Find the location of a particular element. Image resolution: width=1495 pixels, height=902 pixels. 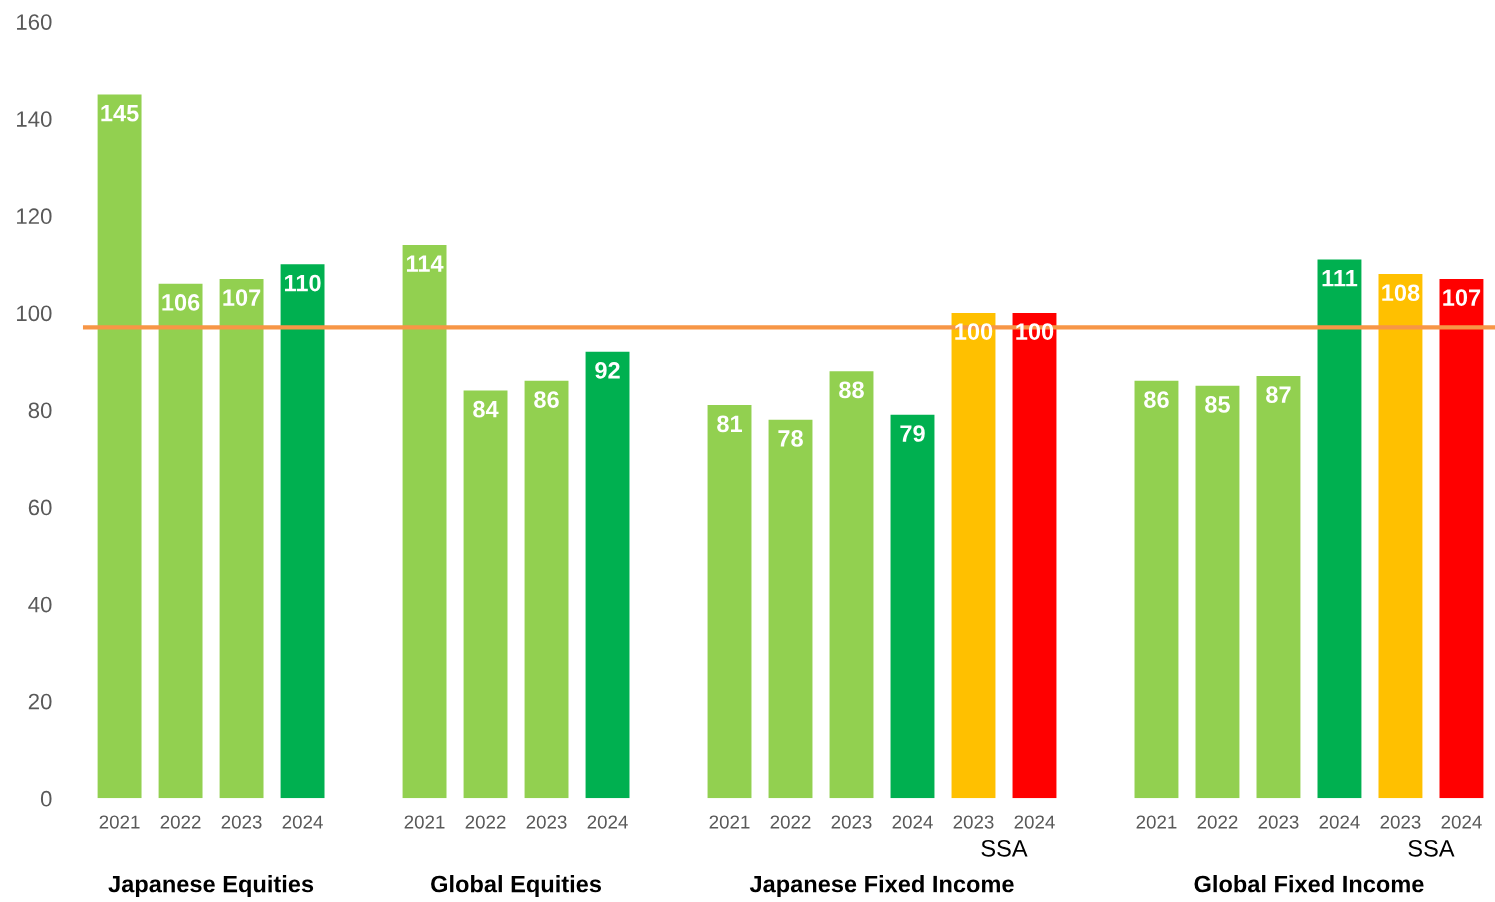

y-tick-label: 20 is located at coordinates (40, 701).